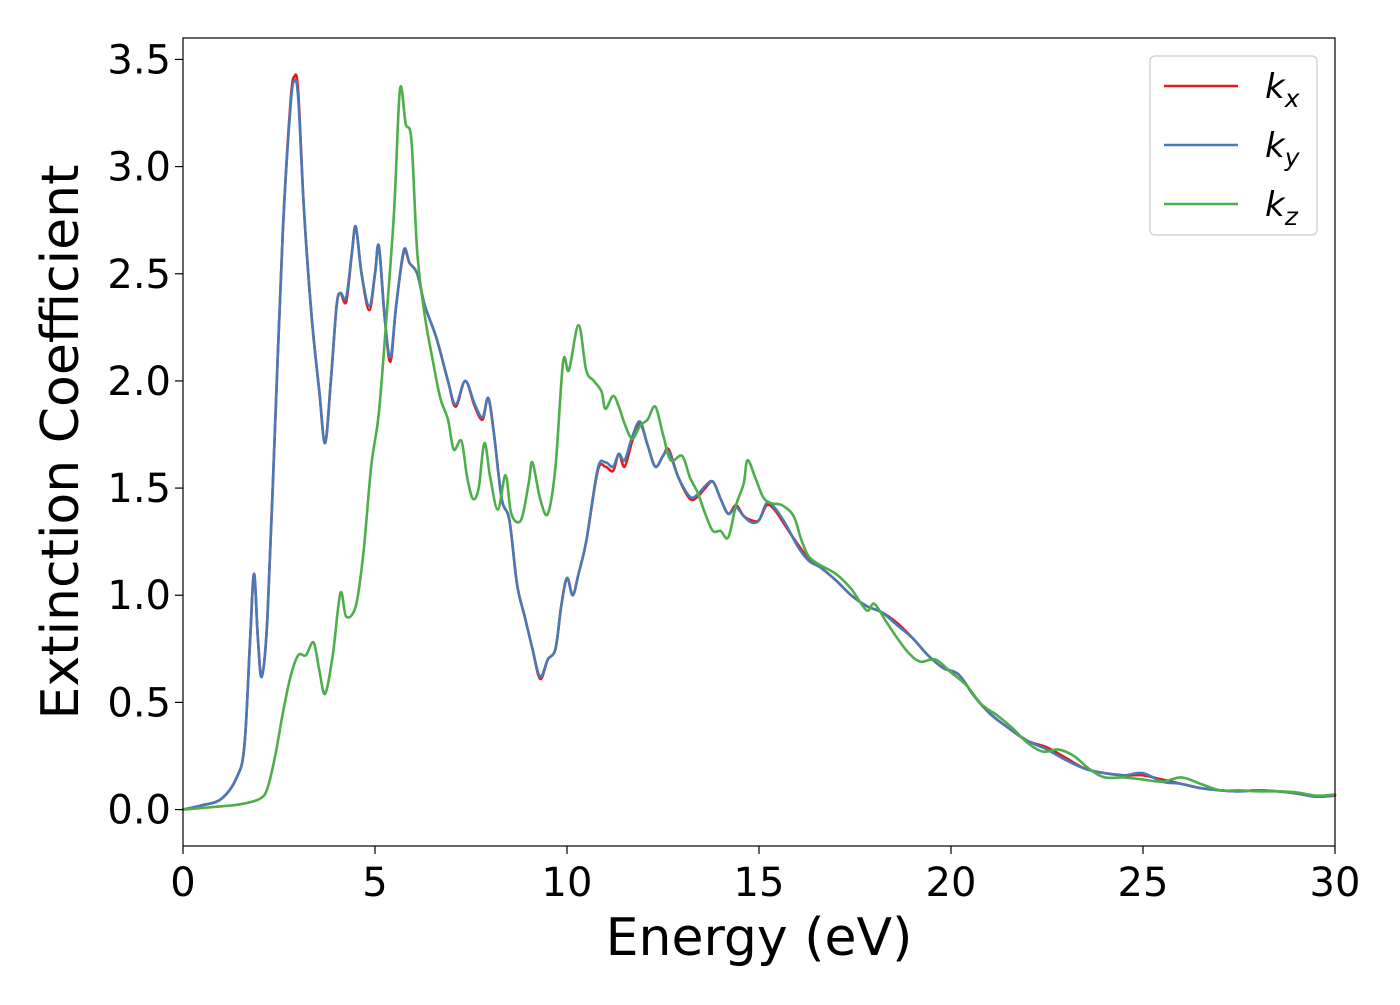 Image resolution: width=1400 pixels, height=1005 pixels. What do you see at coordinates (139, 168) in the screenshot?
I see `y-tick-label: 3.0` at bounding box center [139, 168].